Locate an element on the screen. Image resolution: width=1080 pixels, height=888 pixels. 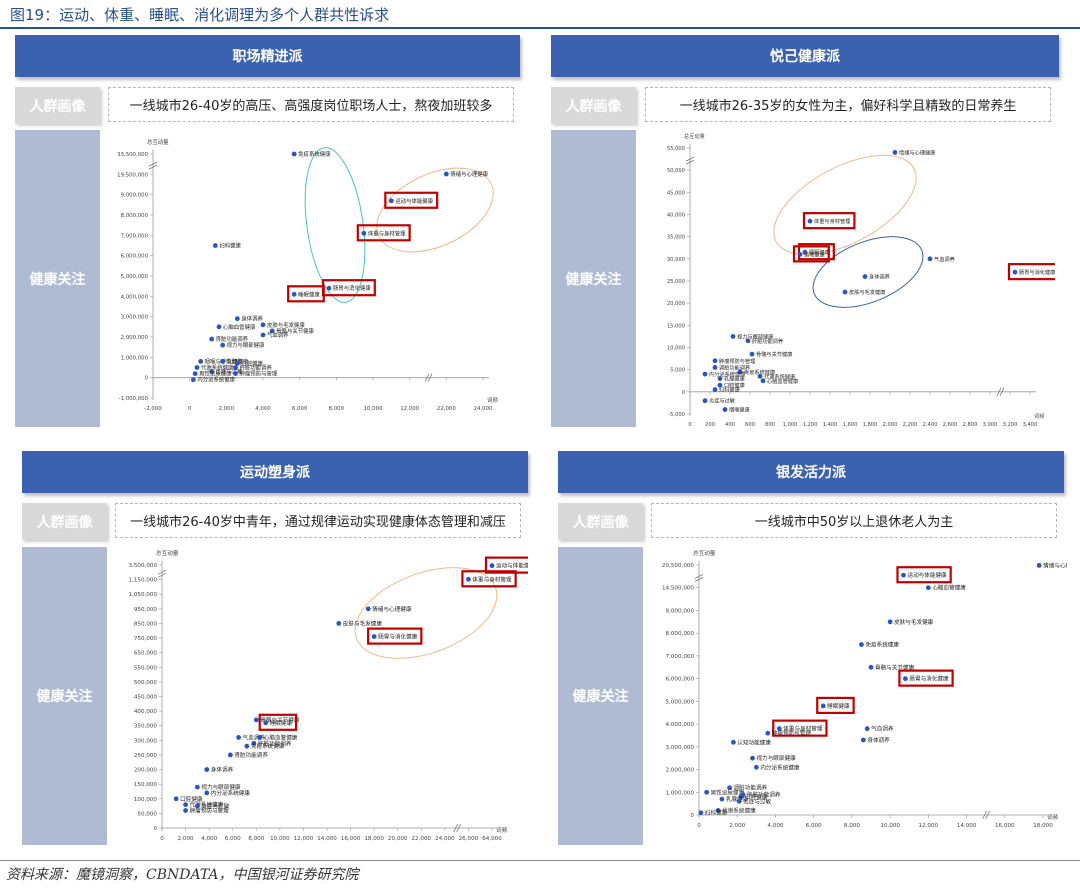
data-label: 肝脏功能调养 is located at coordinates (764, 795).